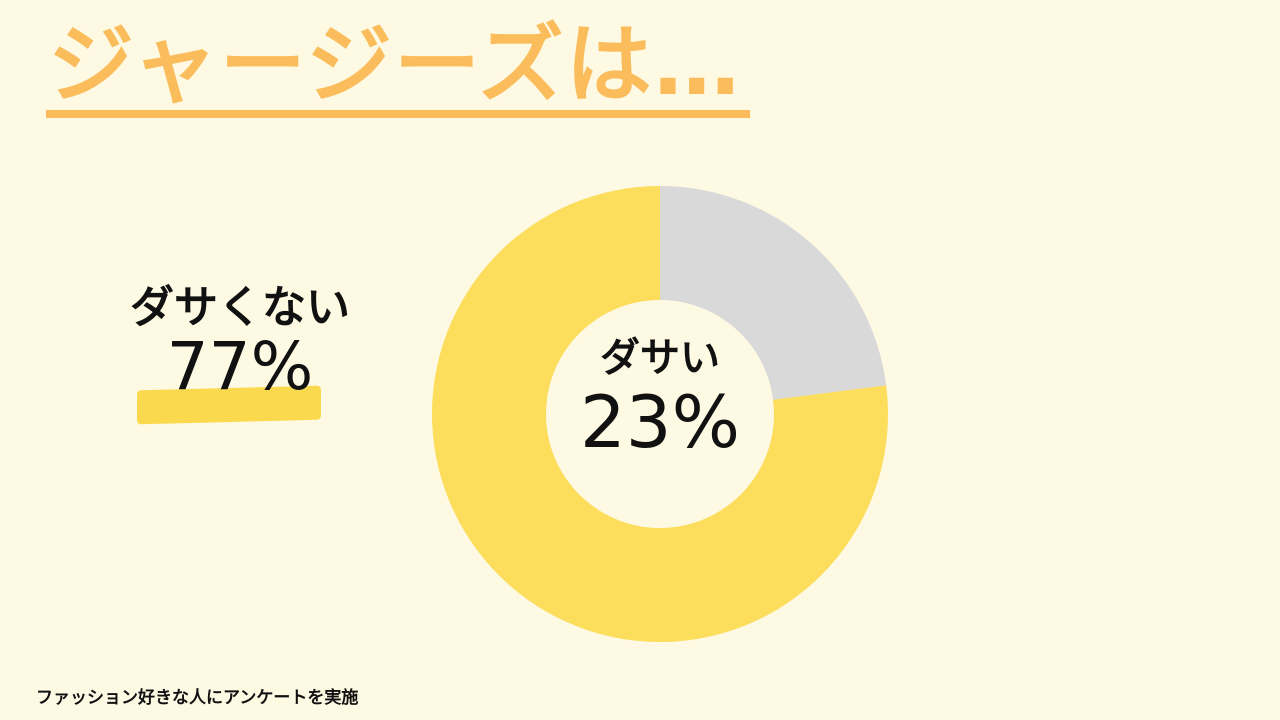 The height and width of the screenshot is (720, 1280). I want to click on label-not-dasai-pct: 77%, so click(240, 367).